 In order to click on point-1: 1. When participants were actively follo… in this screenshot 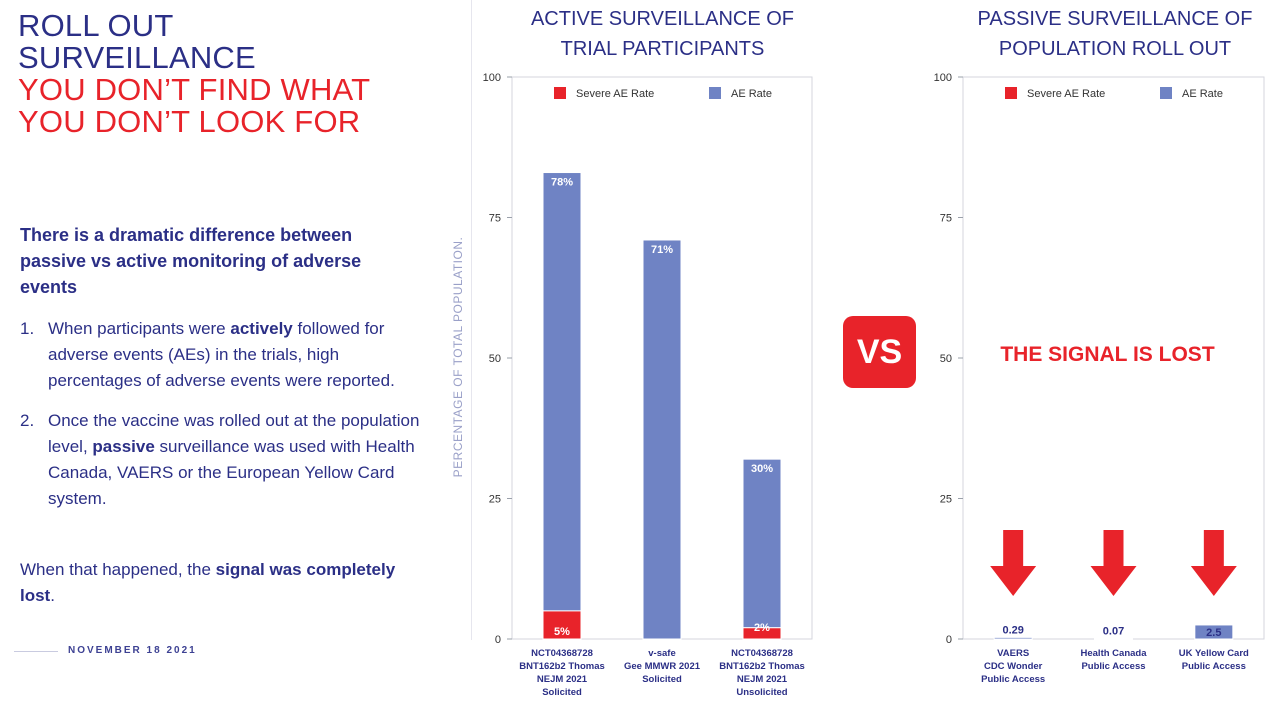, I will do `click(220, 355)`.